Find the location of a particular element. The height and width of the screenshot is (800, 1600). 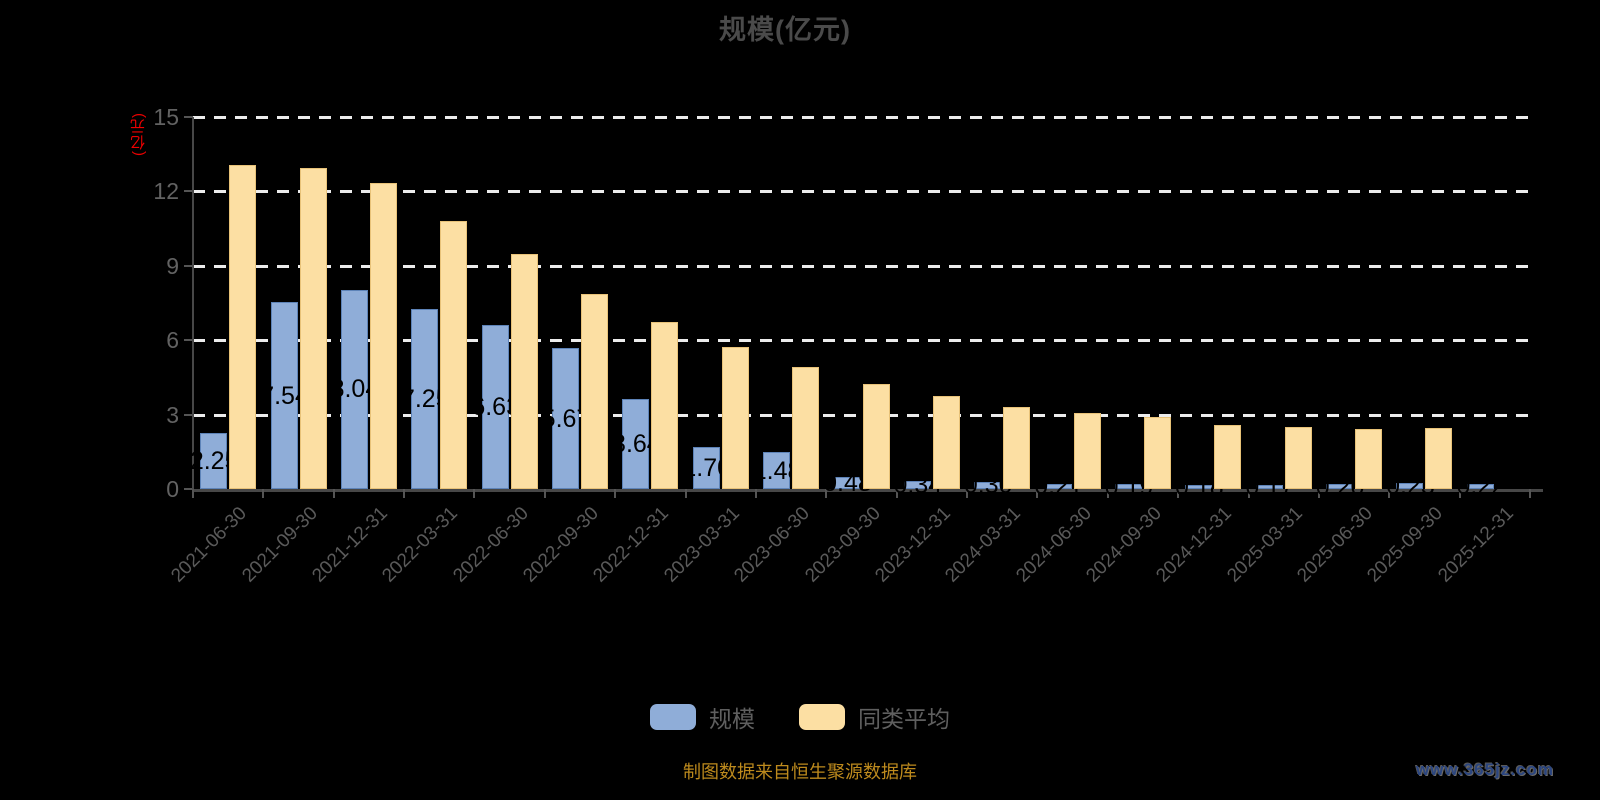

x-axis-tick-label: 2023-09-30 is located at coordinates (842, 545).